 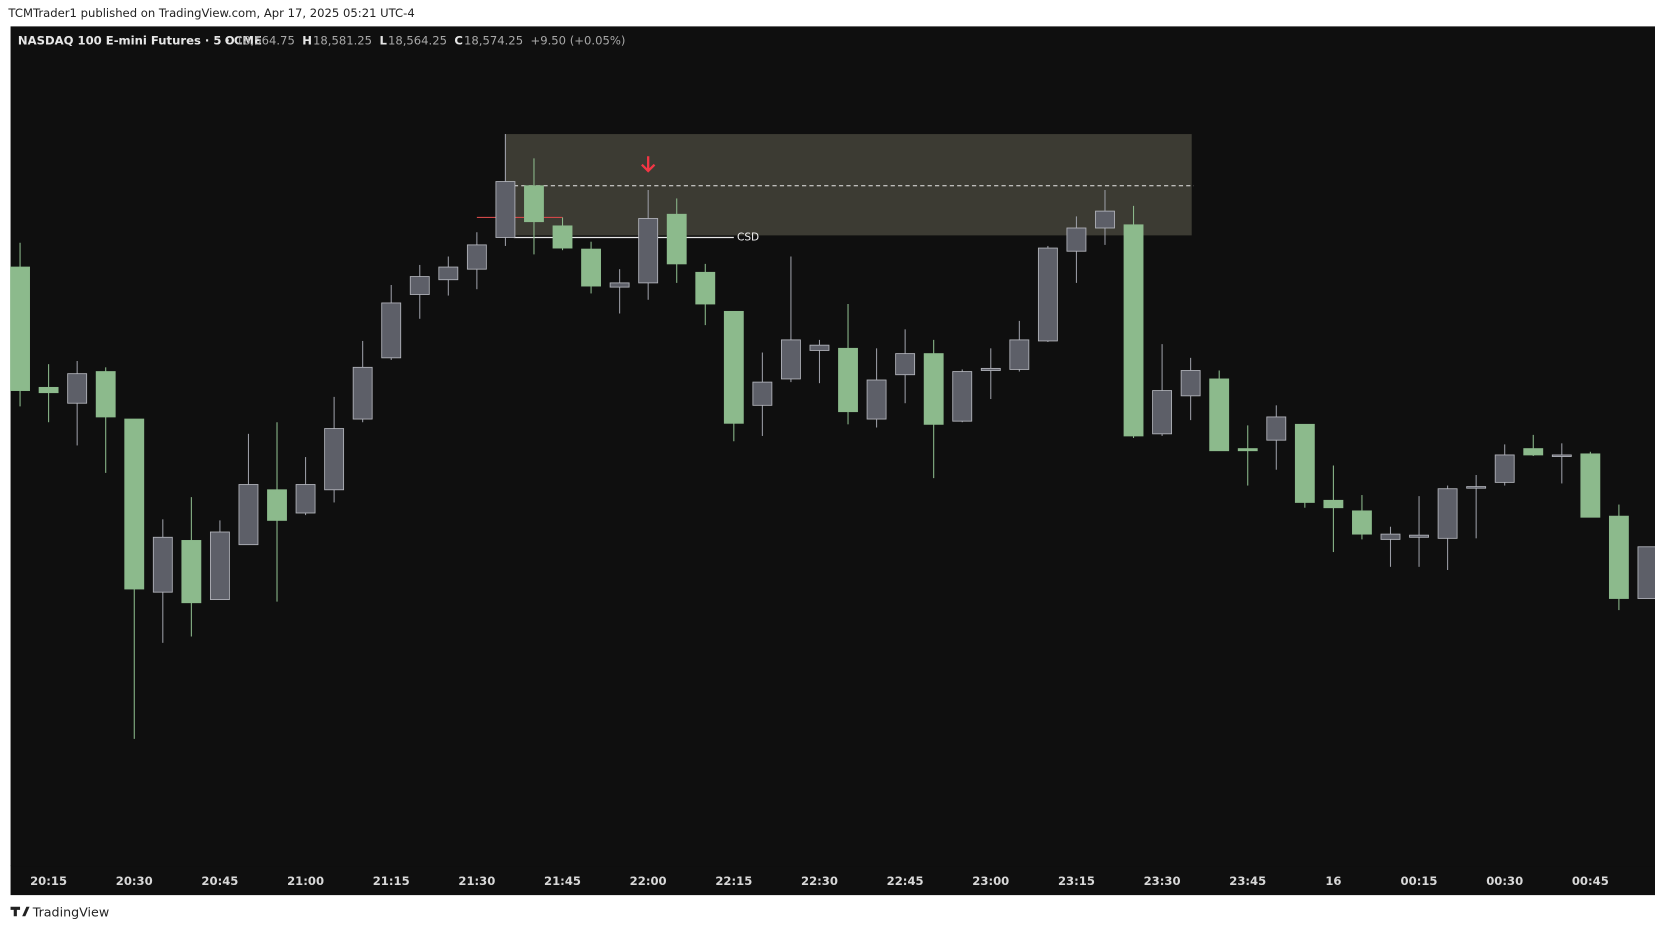 What do you see at coordinates (1162, 881) in the screenshot?
I see `x-tick-label: 23:30` at bounding box center [1162, 881].